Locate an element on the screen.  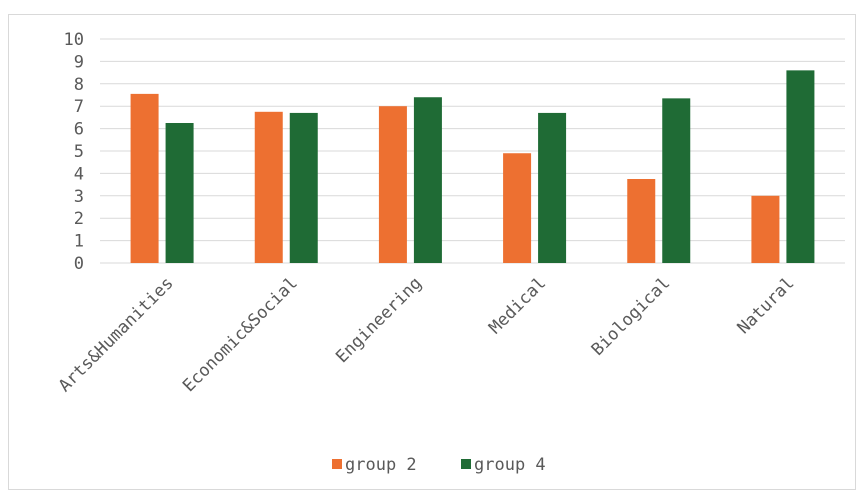
y-axis-ticks: 01 23 456 78 910 is located at coordinates (74, 152).